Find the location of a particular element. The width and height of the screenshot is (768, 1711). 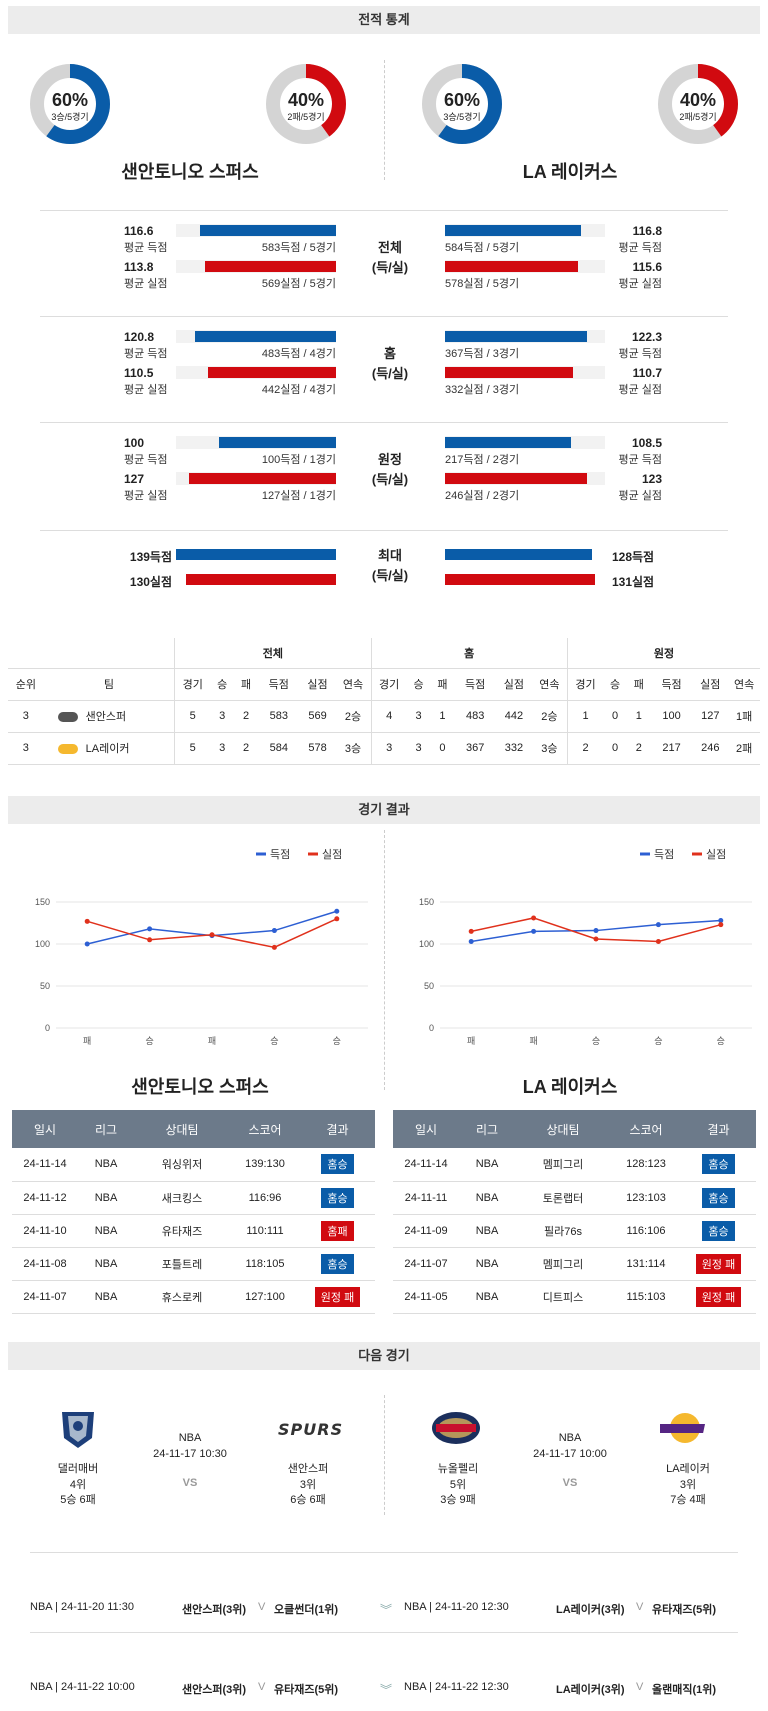

table-row: 24-11-12 NBA 새크킹스 116:96 홈승 is located at coordinates (193, 1198).